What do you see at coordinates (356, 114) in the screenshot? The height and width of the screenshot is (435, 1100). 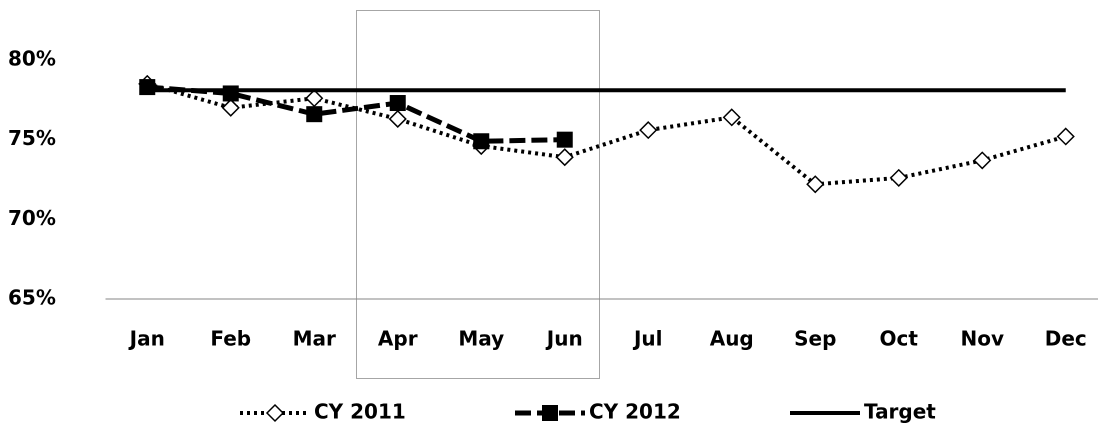 I see `series-line` at bounding box center [356, 114].